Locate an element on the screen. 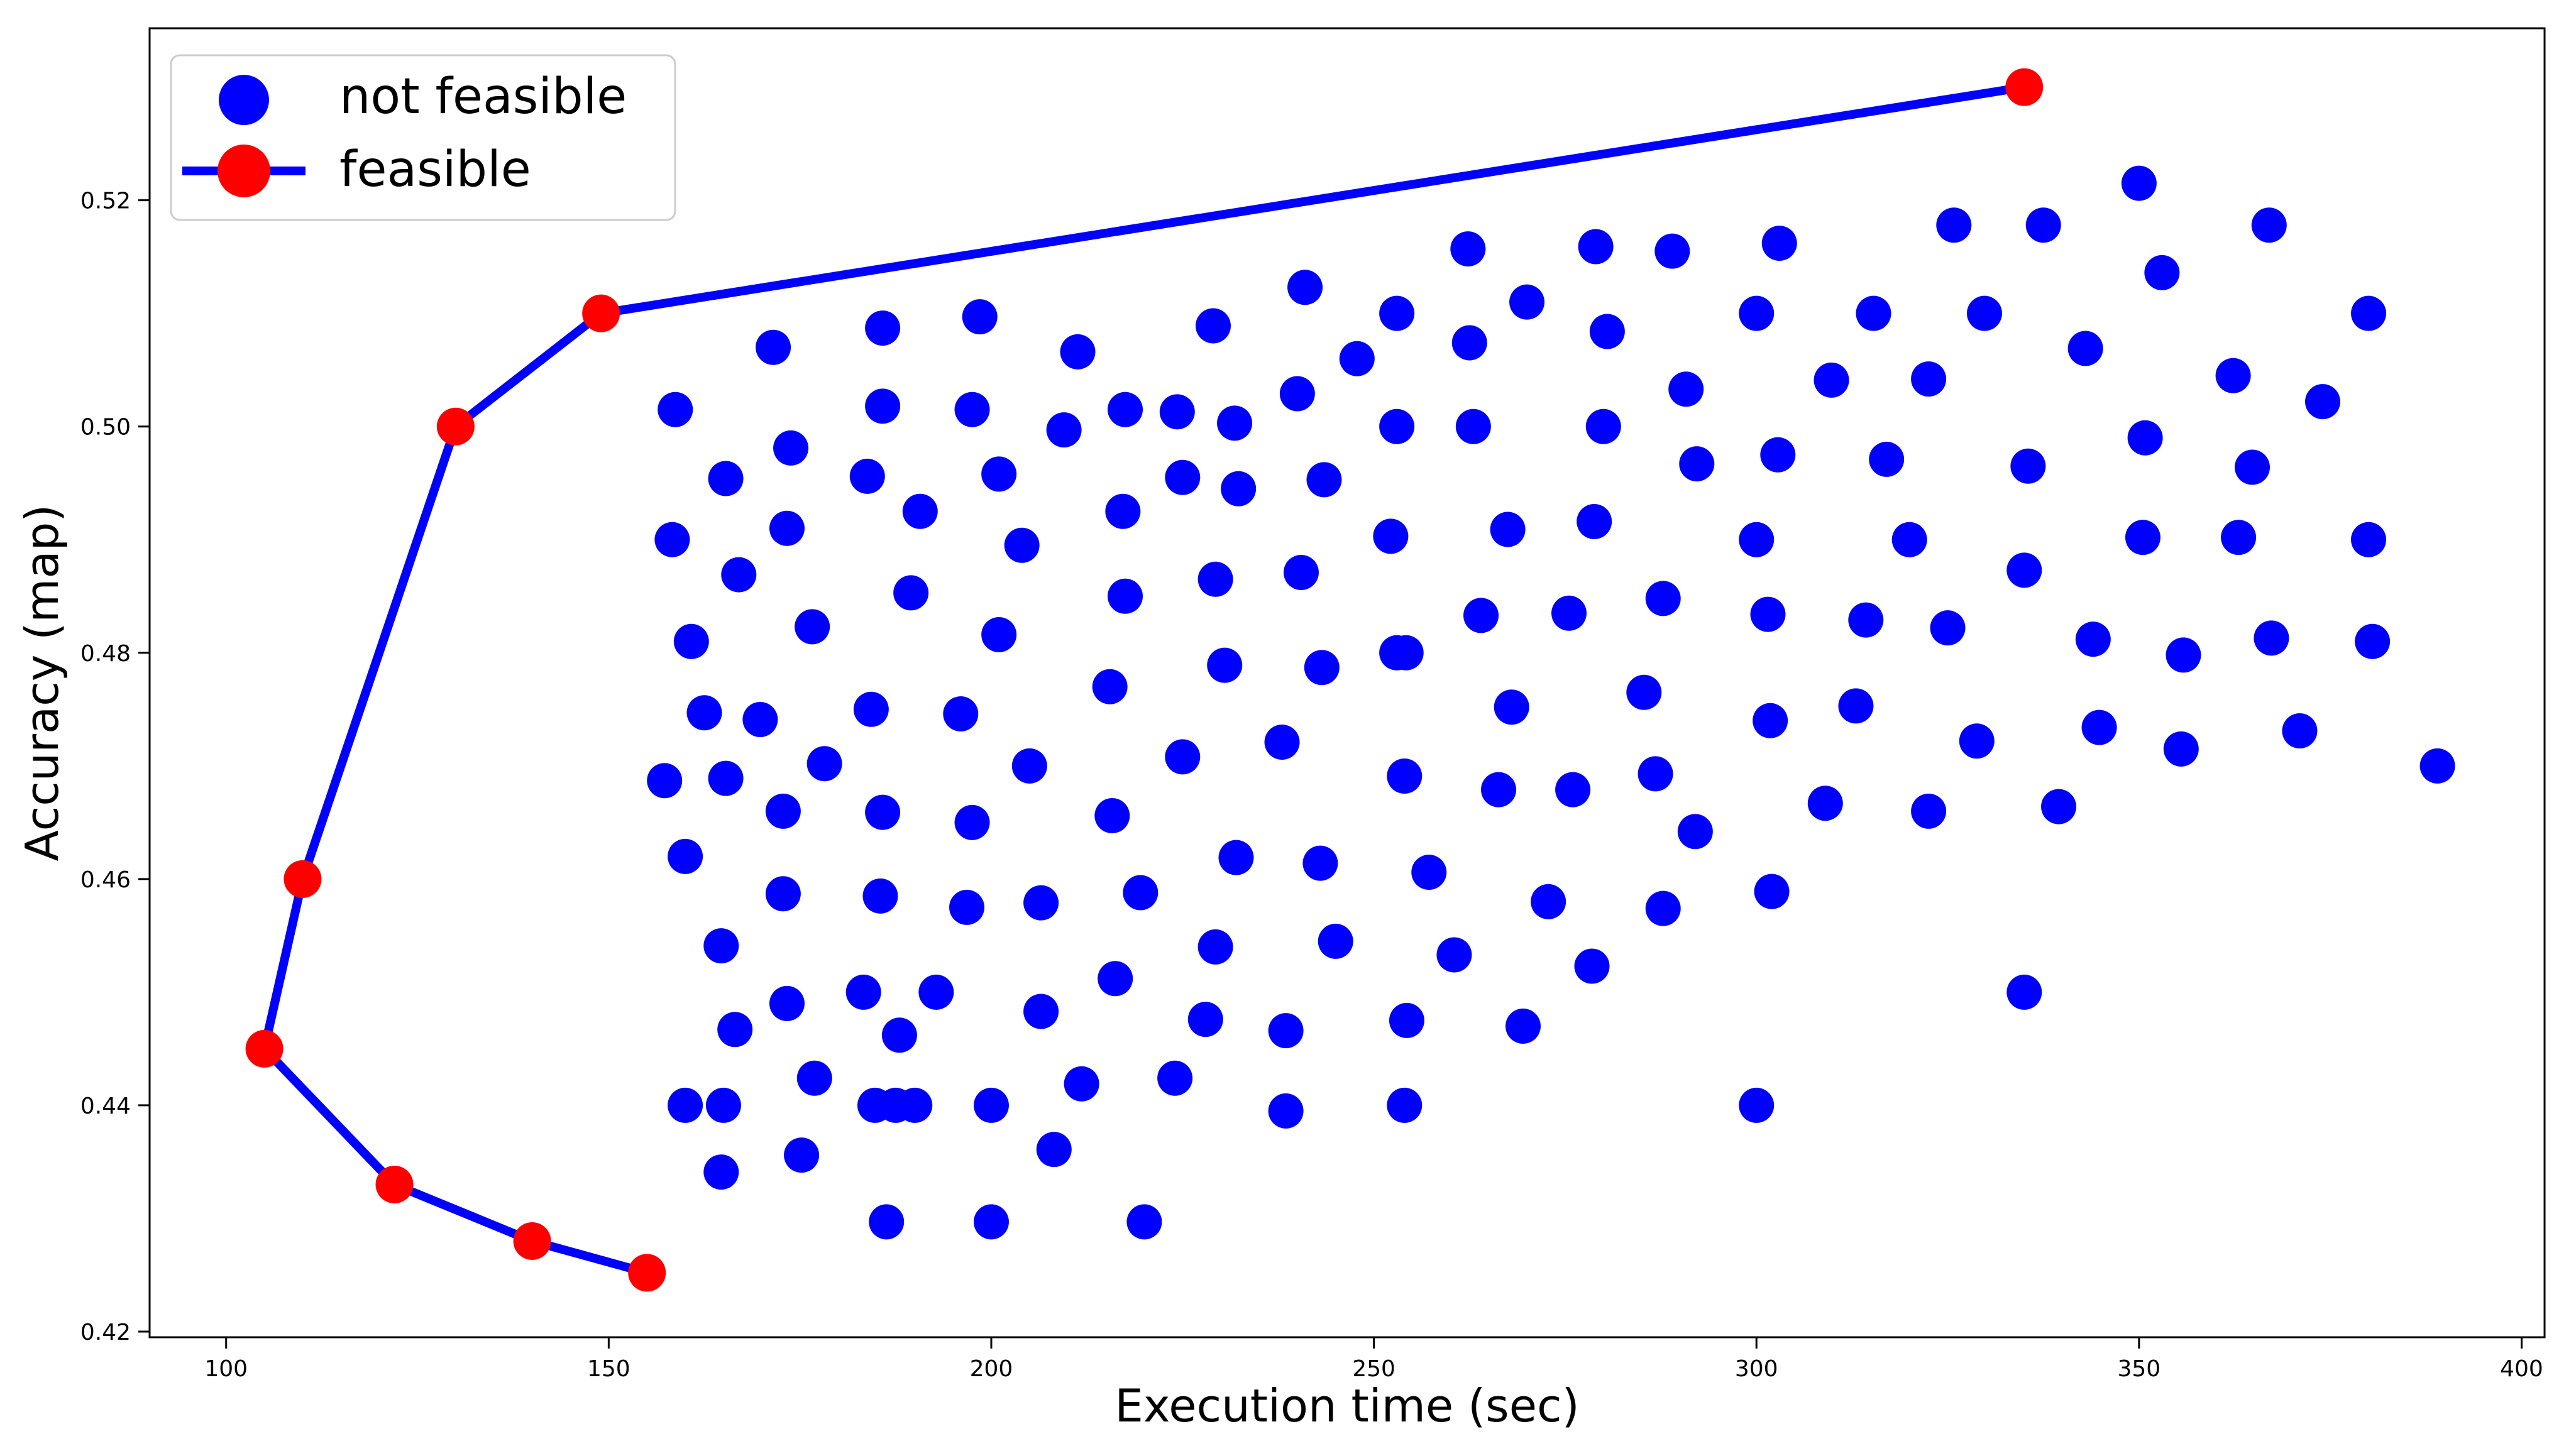 The width and height of the screenshot is (2576, 1451). y-tick-label: 0.46 is located at coordinates (105, 880).